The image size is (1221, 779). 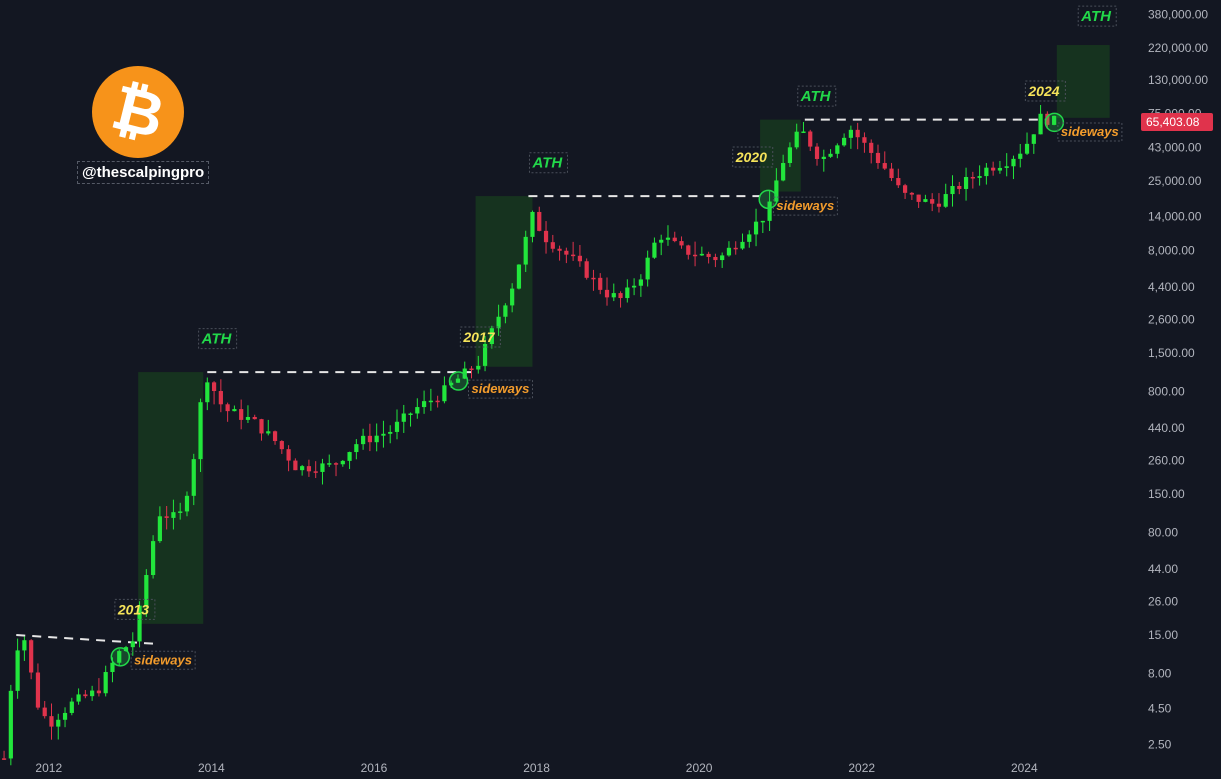 I want to click on y-tick-label: 220,000.00, so click(x=1178, y=48).